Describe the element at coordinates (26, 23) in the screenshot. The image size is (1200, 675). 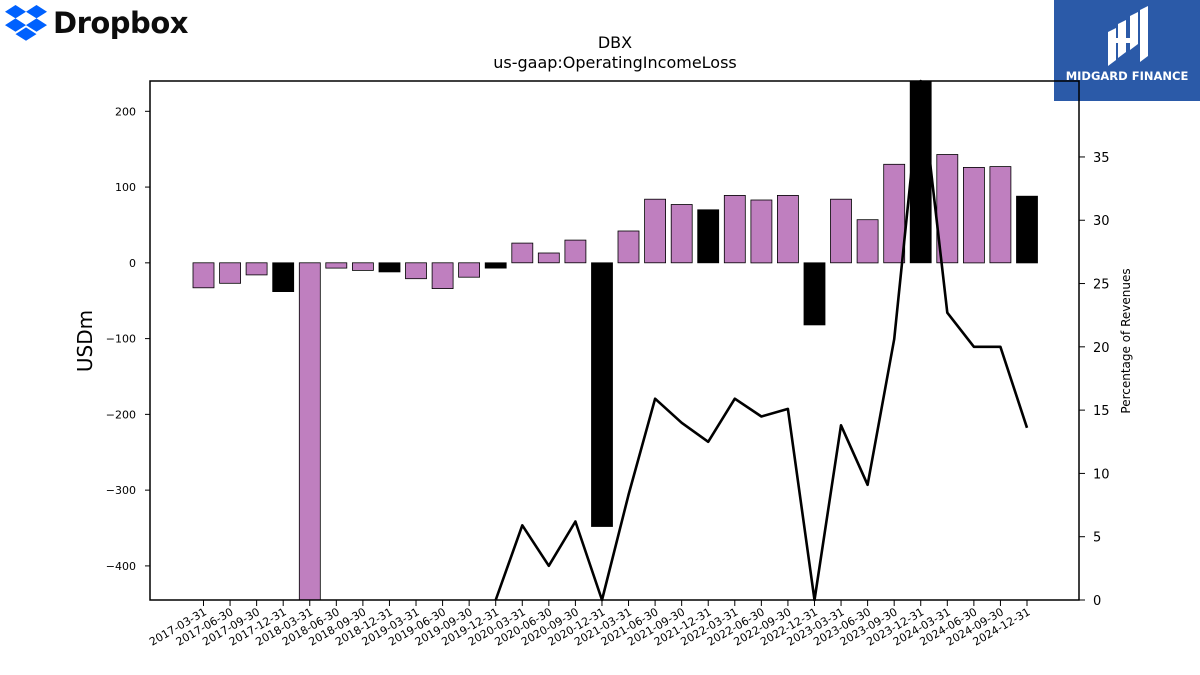
I see `dropbox-icon` at that location.